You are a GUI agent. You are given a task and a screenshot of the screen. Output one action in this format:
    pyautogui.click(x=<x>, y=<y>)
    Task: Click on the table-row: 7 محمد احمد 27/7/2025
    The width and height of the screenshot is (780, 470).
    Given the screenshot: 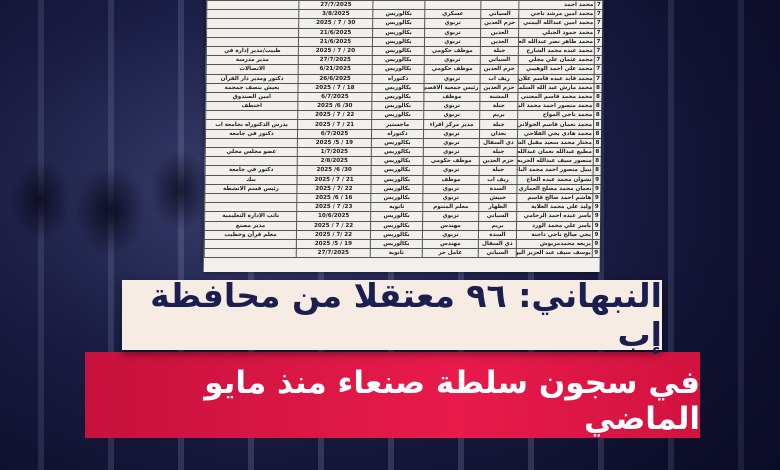 What is the action you would take?
    pyautogui.click(x=404, y=5)
    